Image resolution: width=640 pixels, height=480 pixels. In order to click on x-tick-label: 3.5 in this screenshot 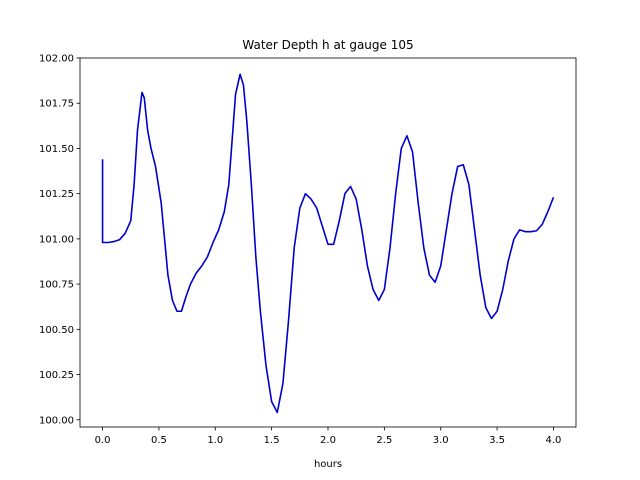, I will do `click(497, 440)`.